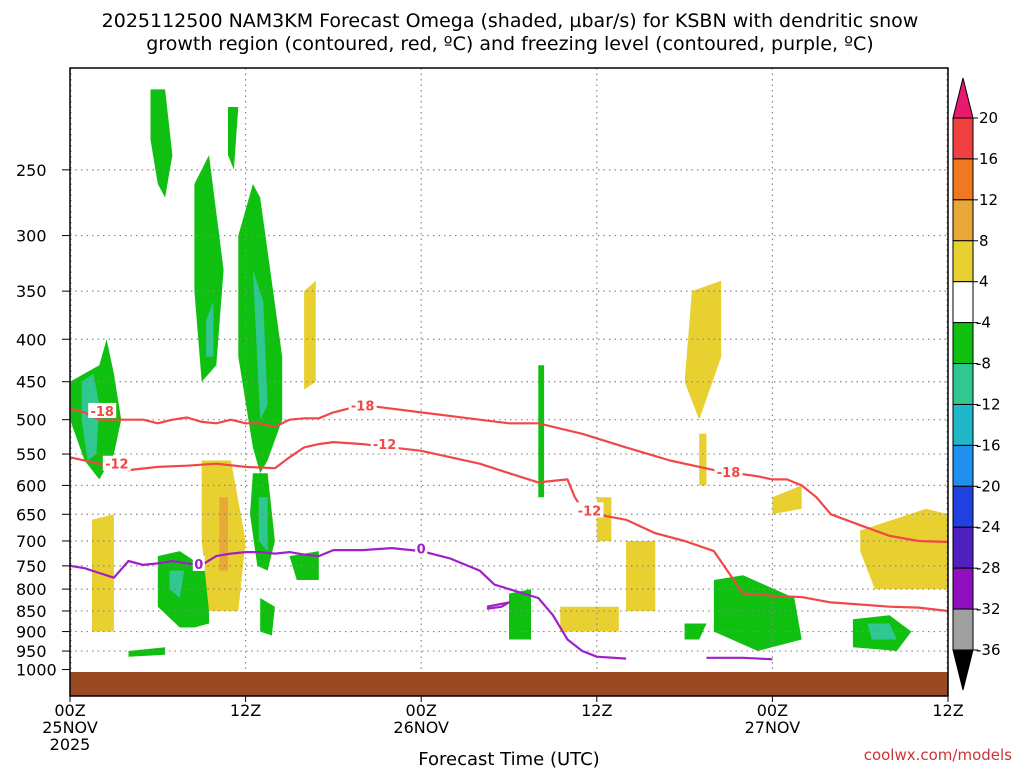 This screenshot has width=1024, height=768. What do you see at coordinates (963, 670) in the screenshot?
I see `colorbar-bottom-arrow` at bounding box center [963, 670].